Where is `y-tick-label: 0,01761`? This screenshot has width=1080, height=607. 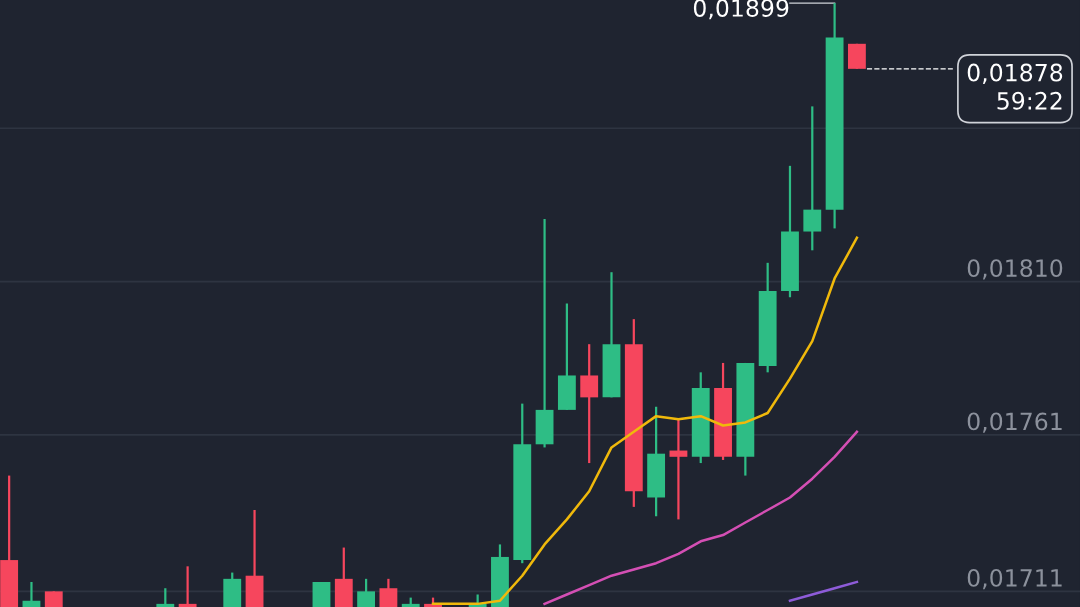 y-tick-label: 0,01761 is located at coordinates (1014, 422).